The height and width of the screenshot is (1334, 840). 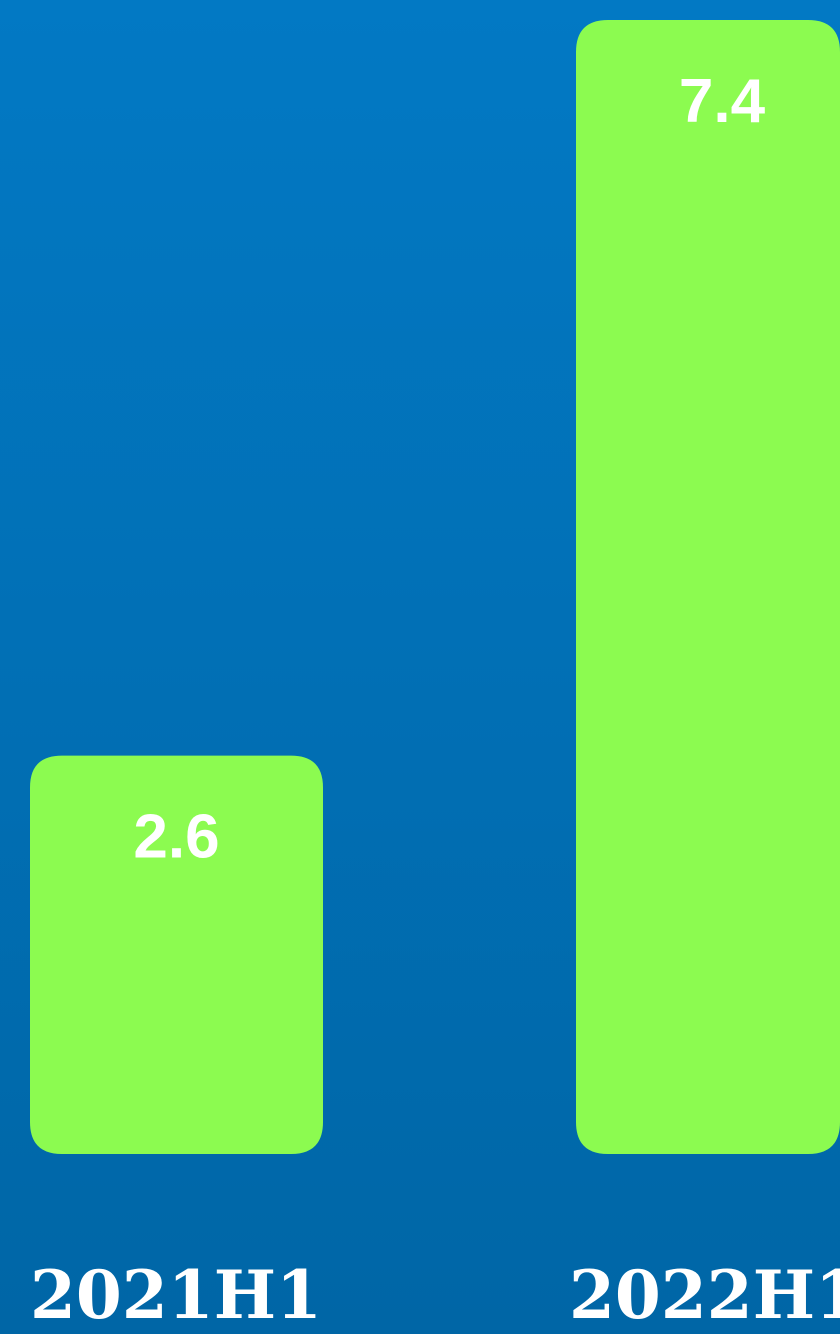 What do you see at coordinates (722, 101) in the screenshot?
I see `bar-value-label: 7.4` at bounding box center [722, 101].